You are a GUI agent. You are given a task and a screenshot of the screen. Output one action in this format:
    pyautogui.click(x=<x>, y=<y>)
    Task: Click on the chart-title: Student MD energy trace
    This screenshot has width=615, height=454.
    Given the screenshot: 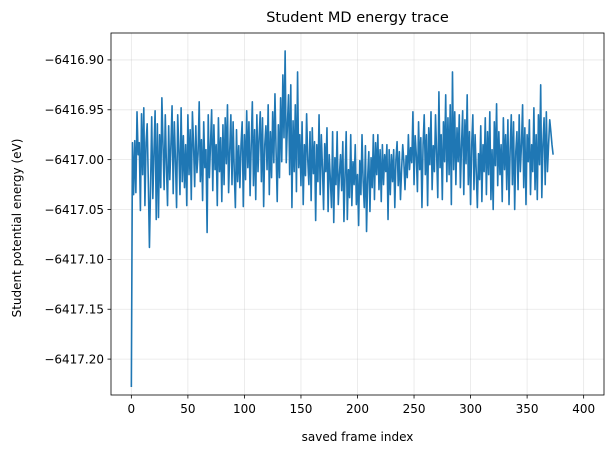 What is the action you would take?
    pyautogui.click(x=357, y=18)
    